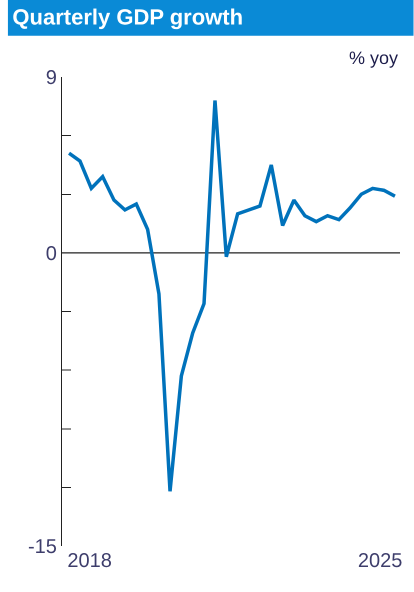  What do you see at coordinates (42, 547) in the screenshot?
I see `y-tick-label: -15` at bounding box center [42, 547].